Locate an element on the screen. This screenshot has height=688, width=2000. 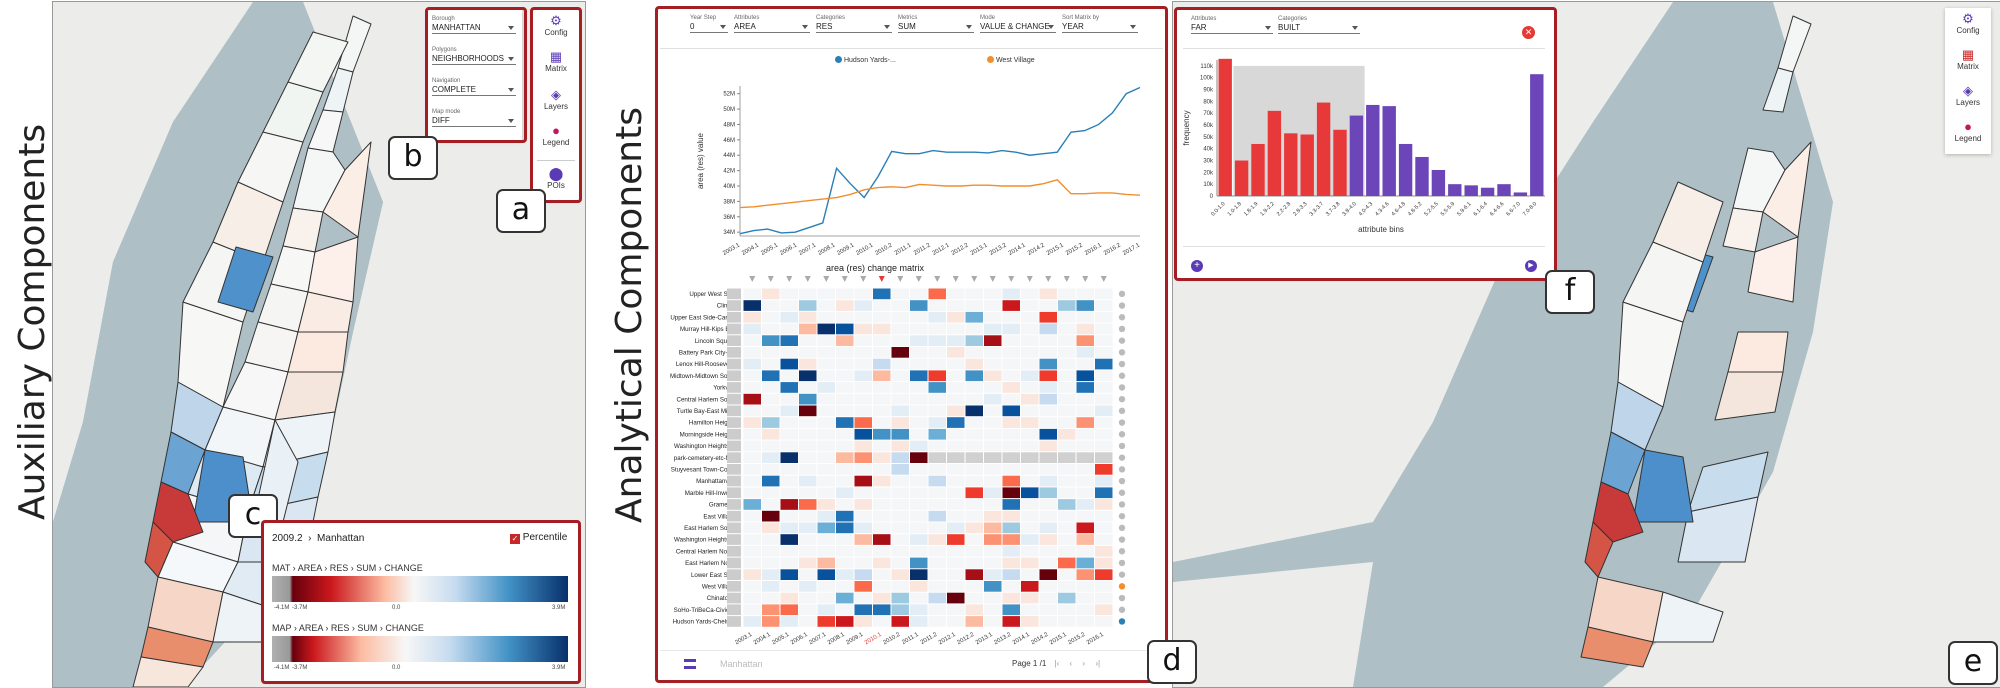
layers-button: ◈ Layers is located at coordinates (556, 100).